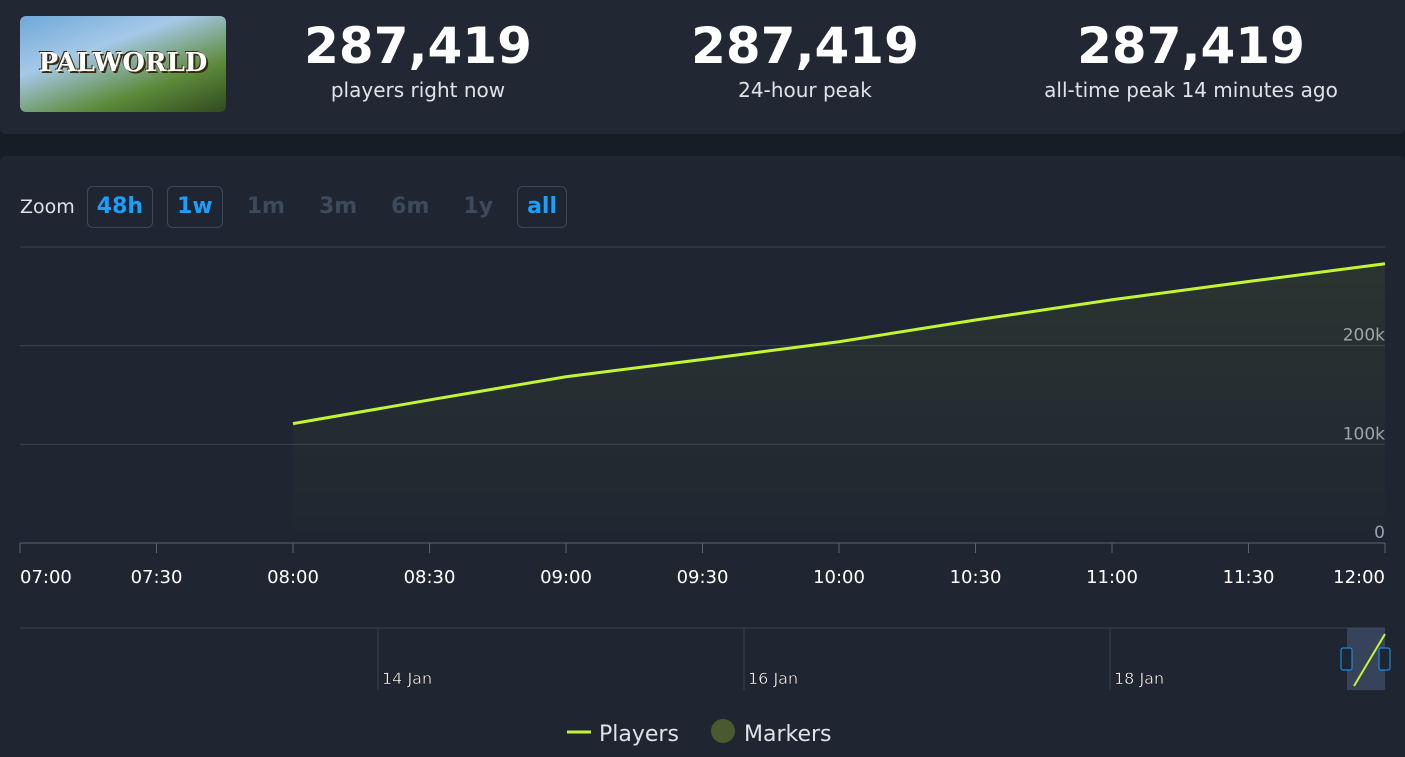 The width and height of the screenshot is (1405, 757). I want to click on zoom-button: 1y, so click(478, 206).